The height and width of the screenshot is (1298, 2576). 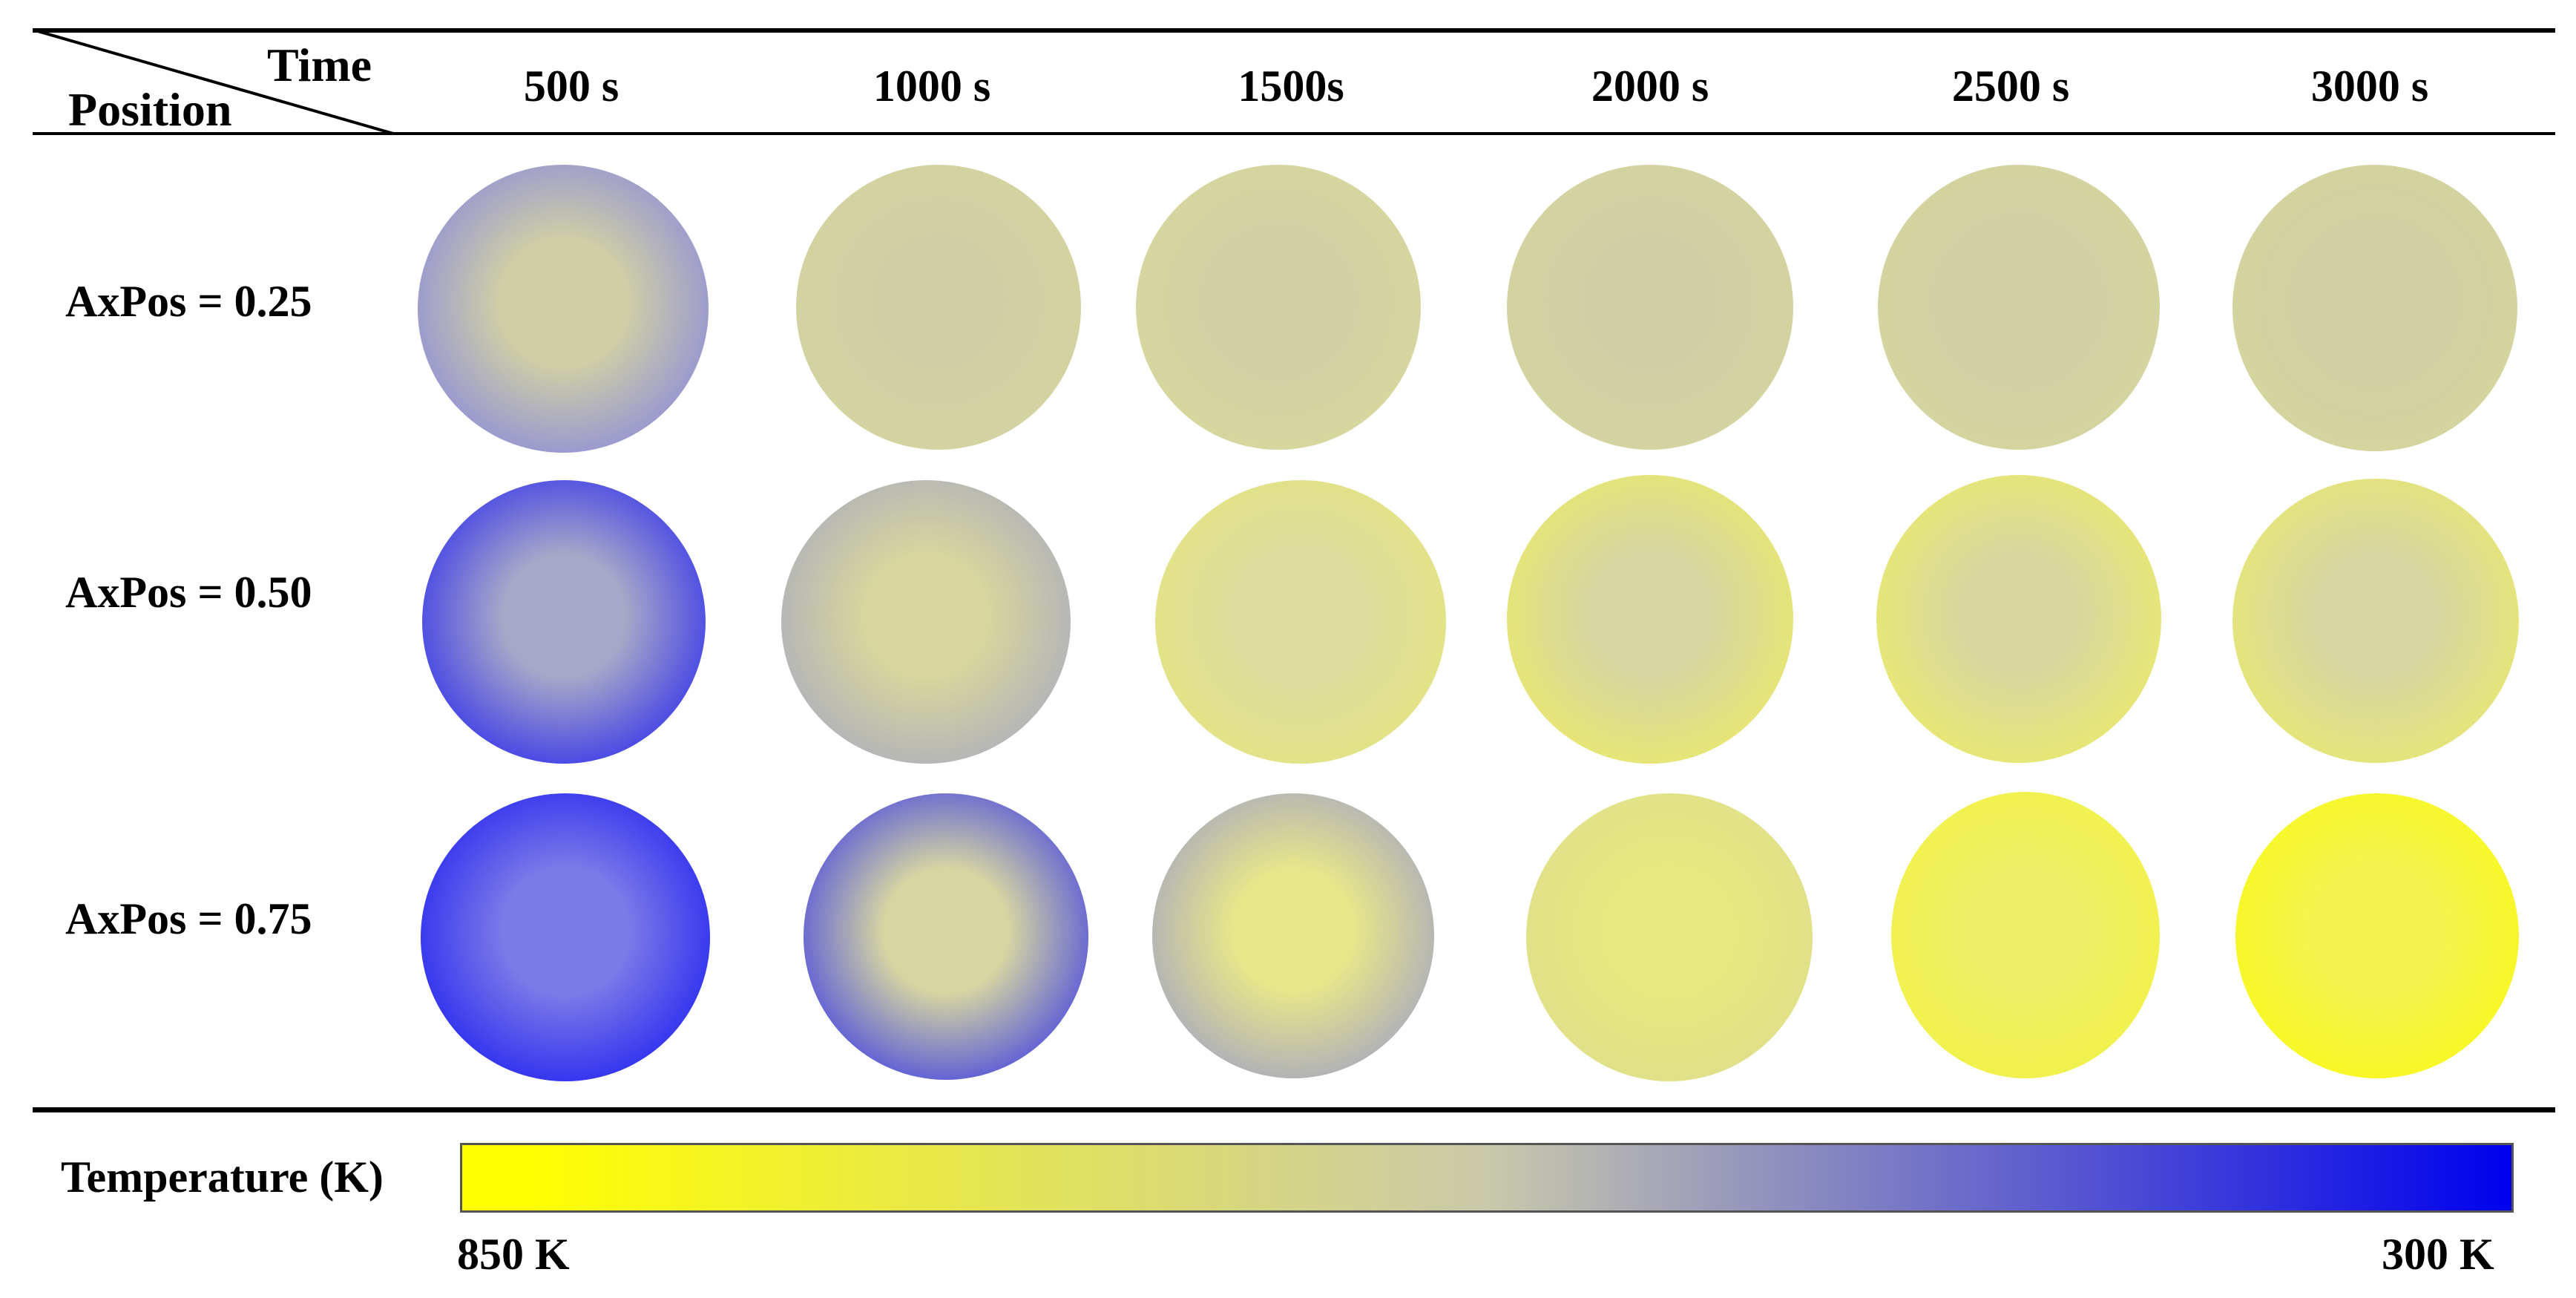 I want to click on position-header: Position, so click(x=150, y=109).